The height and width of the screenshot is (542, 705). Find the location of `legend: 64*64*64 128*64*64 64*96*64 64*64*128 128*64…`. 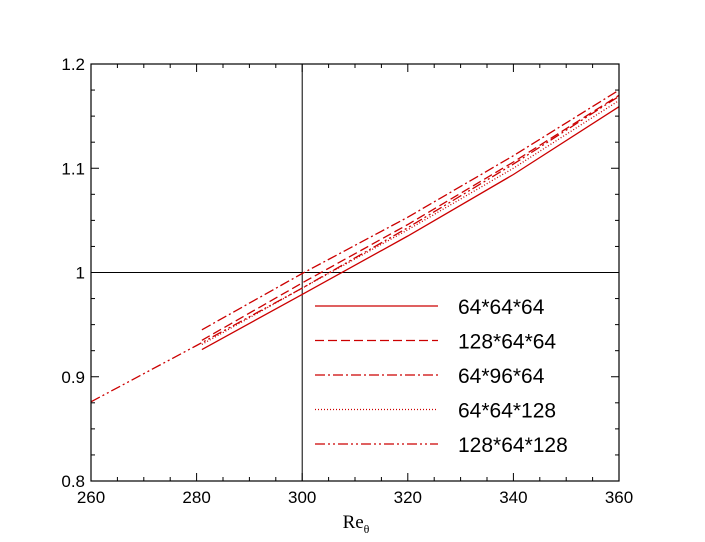

legend: 64*64*64 128*64*64 64*96*64 64*64*128 128*64… is located at coordinates (441, 376).